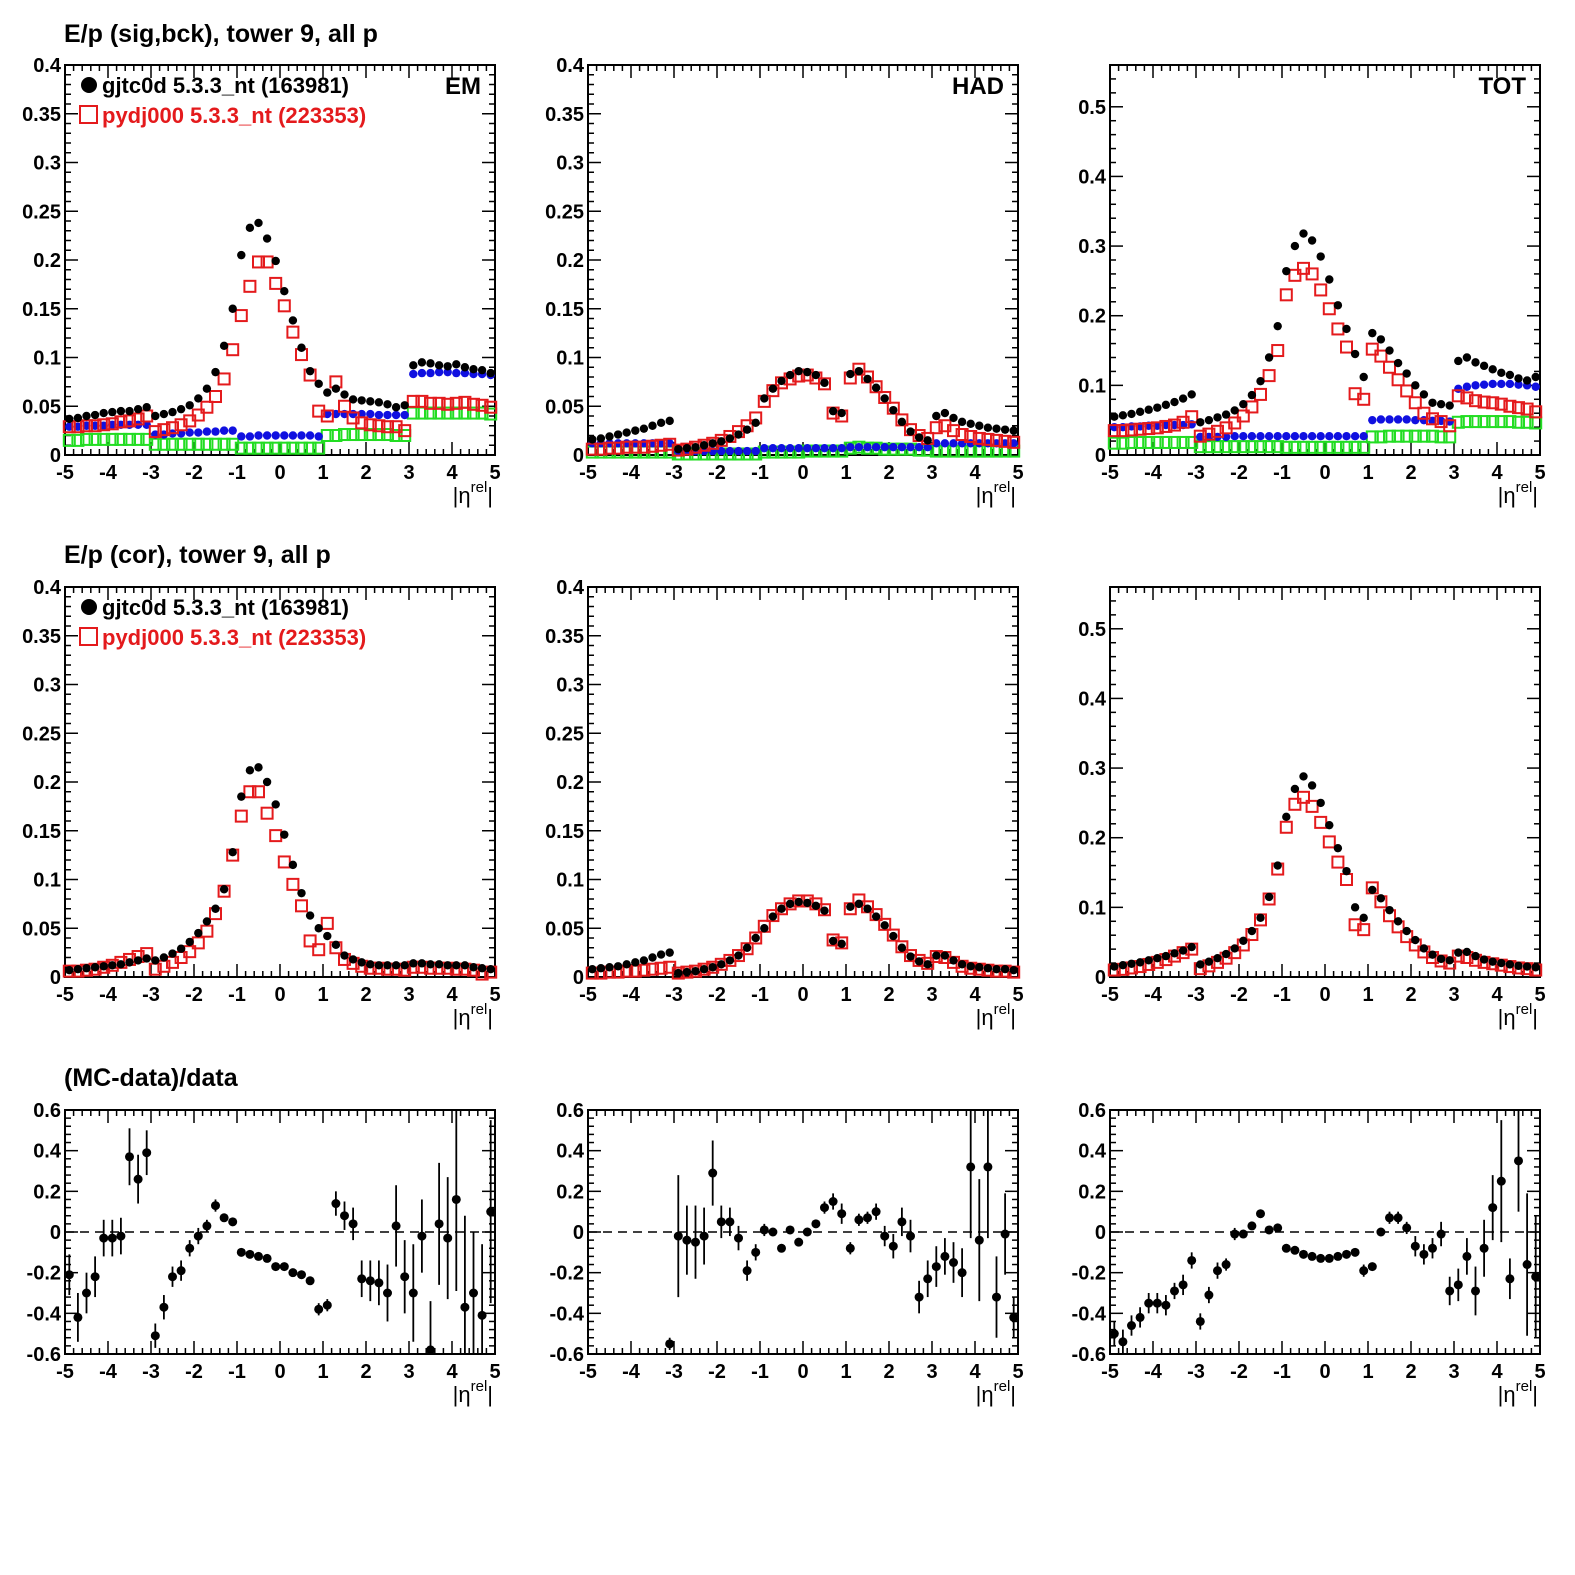  I want to click on x-tick-label: 2, so click(1410, 473).